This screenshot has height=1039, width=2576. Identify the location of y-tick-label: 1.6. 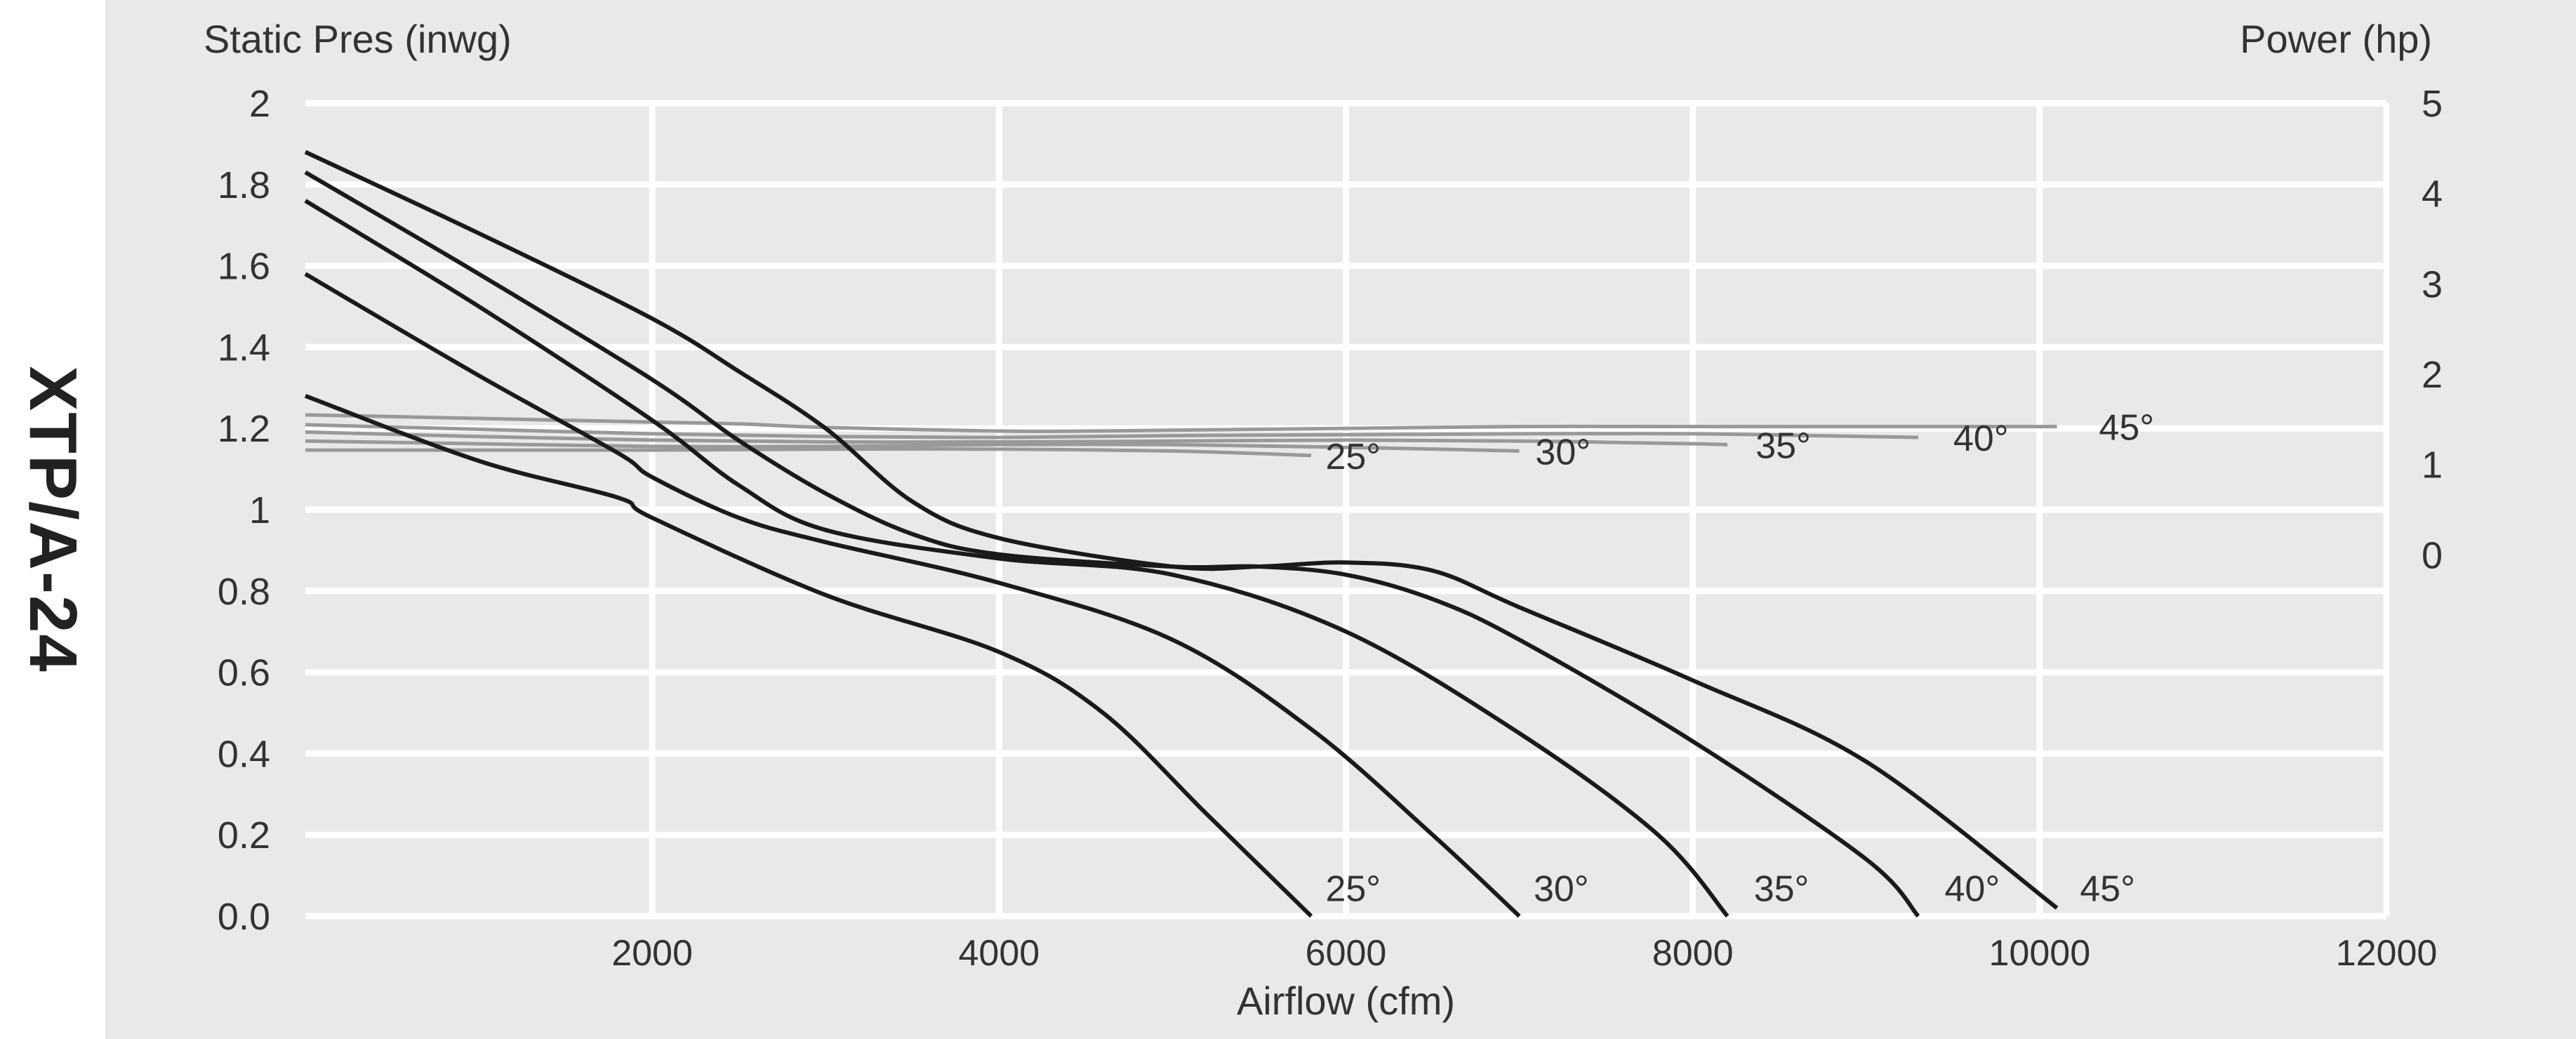
(244, 267).